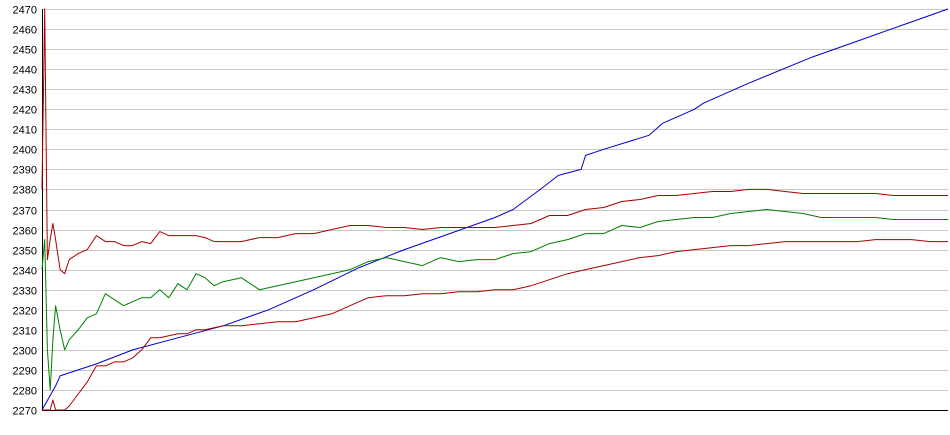 This screenshot has width=950, height=435. I want to click on y-tick-label: 2300, so click(25, 352).